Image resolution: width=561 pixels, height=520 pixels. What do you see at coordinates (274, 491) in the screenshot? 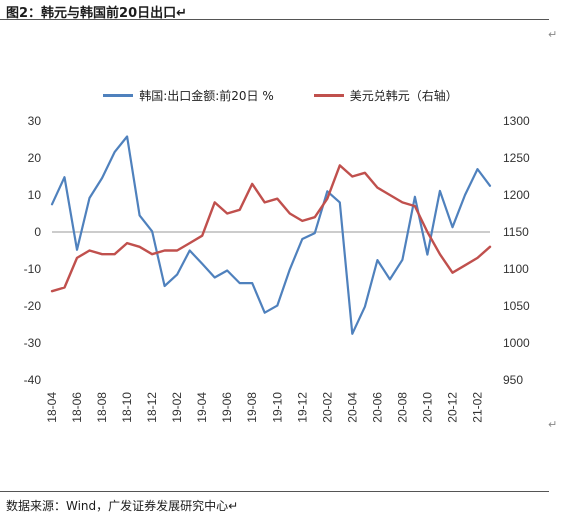
I see `source-divider` at bounding box center [274, 491].